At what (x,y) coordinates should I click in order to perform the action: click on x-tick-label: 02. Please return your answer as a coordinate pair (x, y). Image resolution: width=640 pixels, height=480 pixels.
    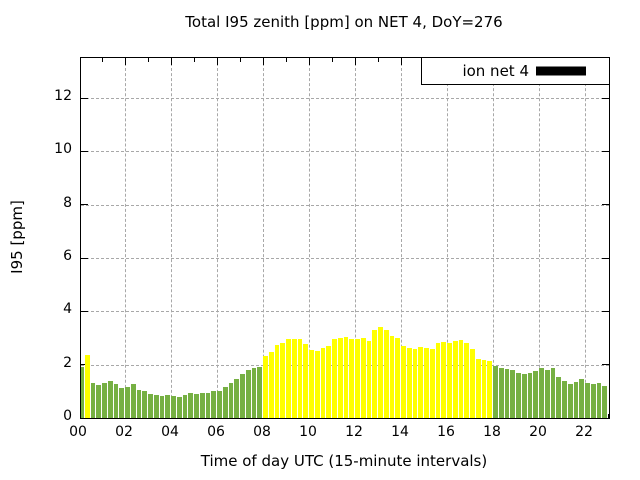
    Looking at the image, I should click on (124, 432).